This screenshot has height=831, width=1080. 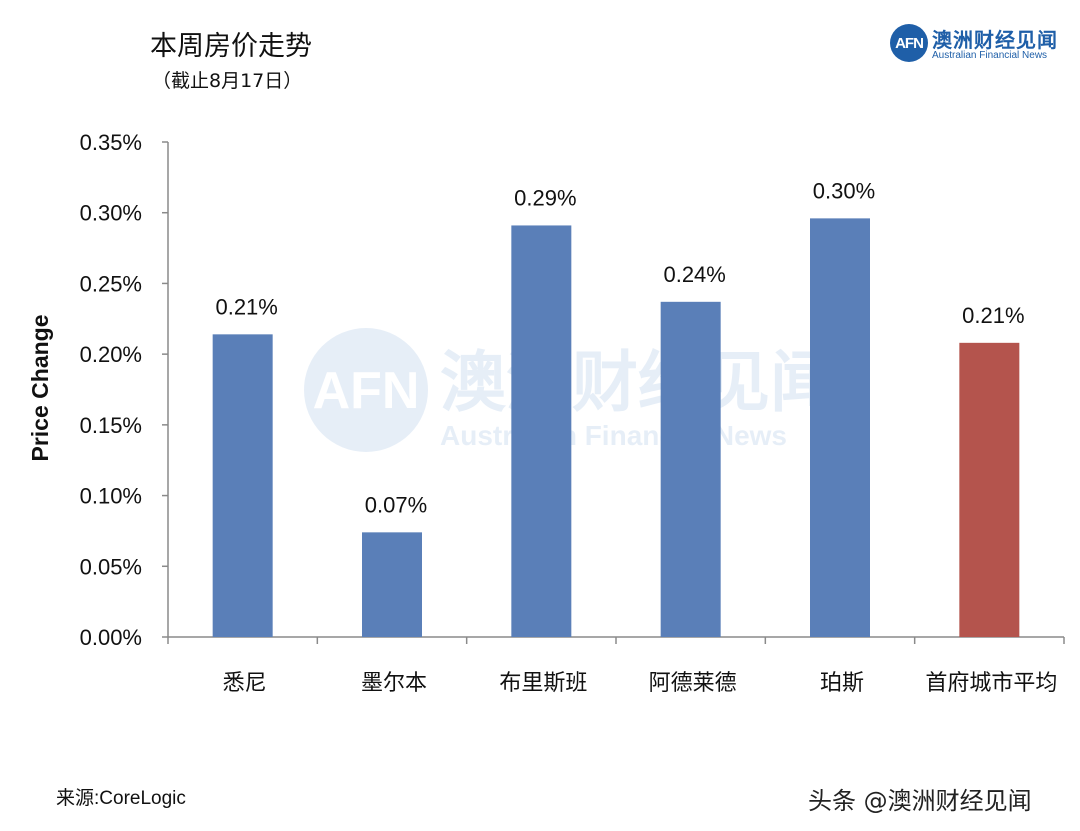 I want to click on platform-credit: 头条 @澳洲财经见闻, so click(x=920, y=801).